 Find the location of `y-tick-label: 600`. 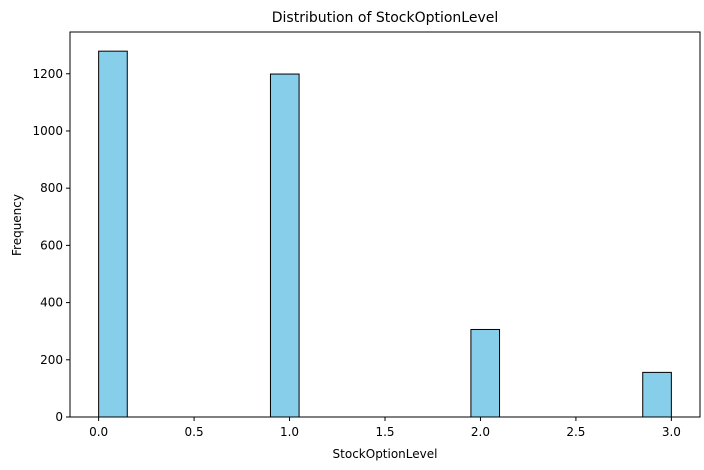

y-tick-label: 600 is located at coordinates (51, 245).